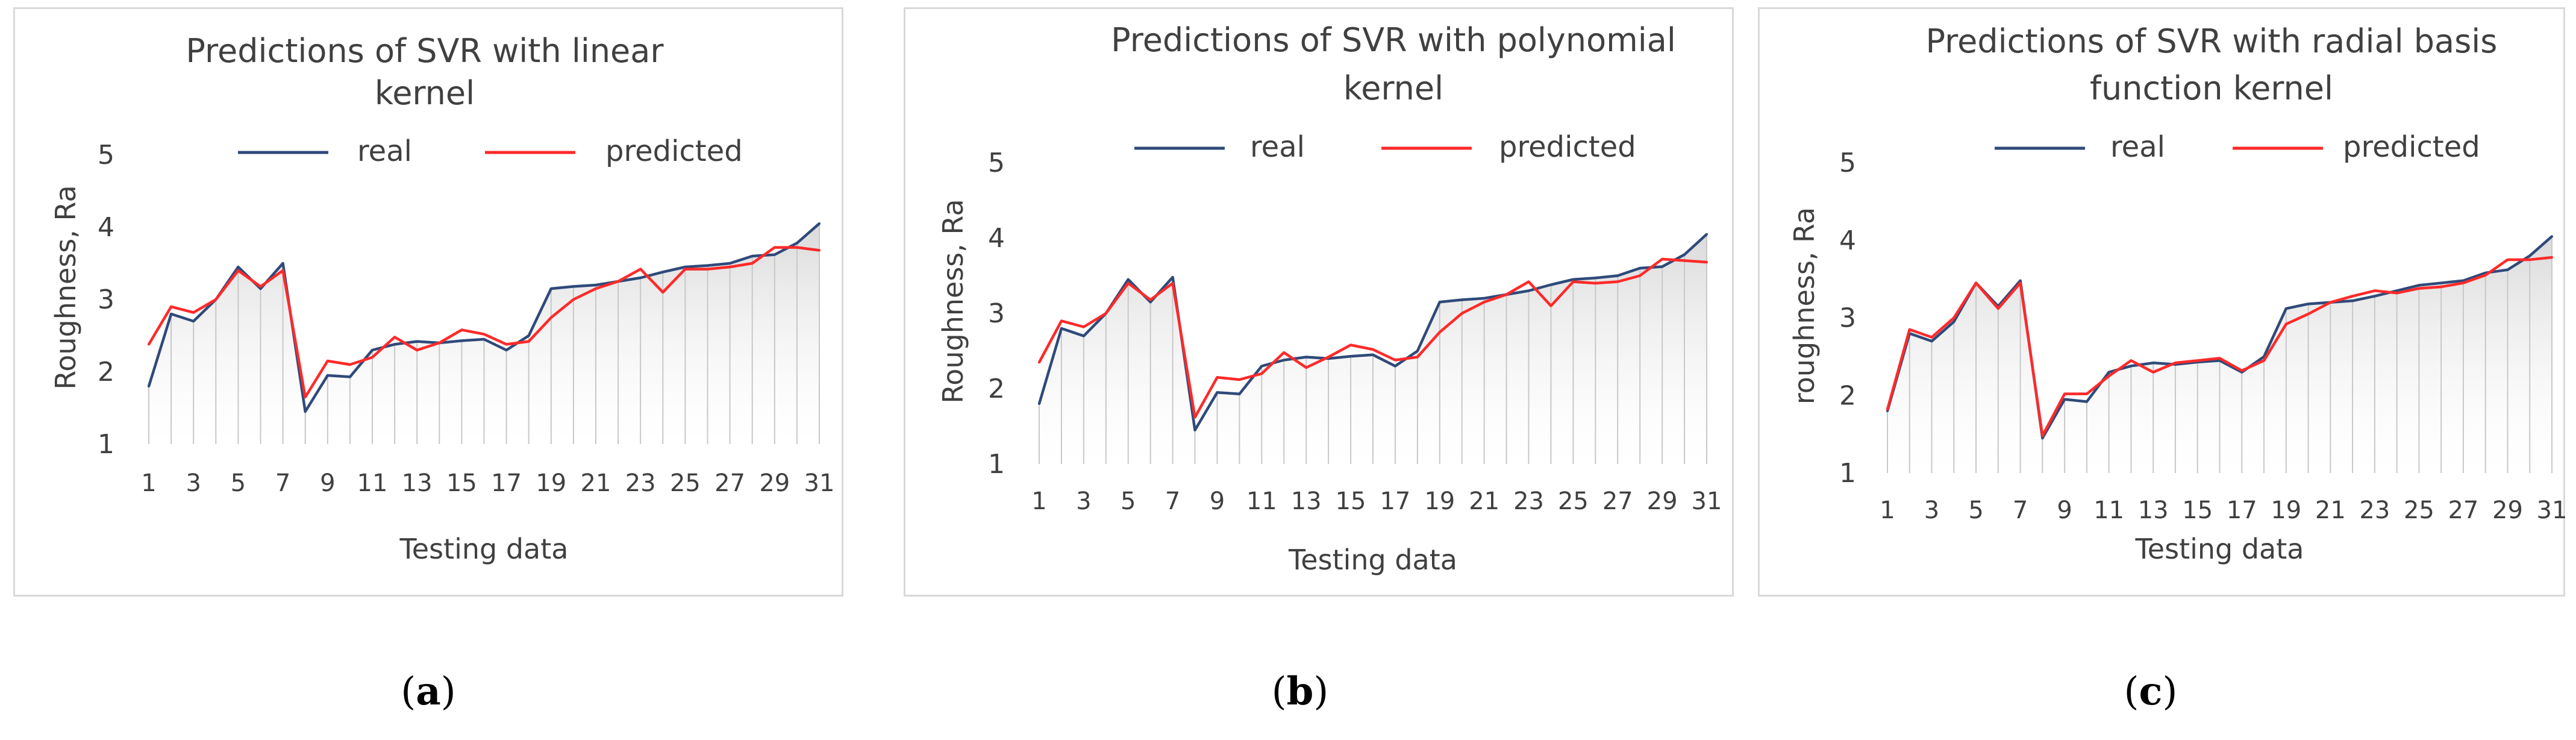 The height and width of the screenshot is (740, 2576). What do you see at coordinates (373, 483) in the screenshot?
I see `x-tick-label-11: 11` at bounding box center [373, 483].